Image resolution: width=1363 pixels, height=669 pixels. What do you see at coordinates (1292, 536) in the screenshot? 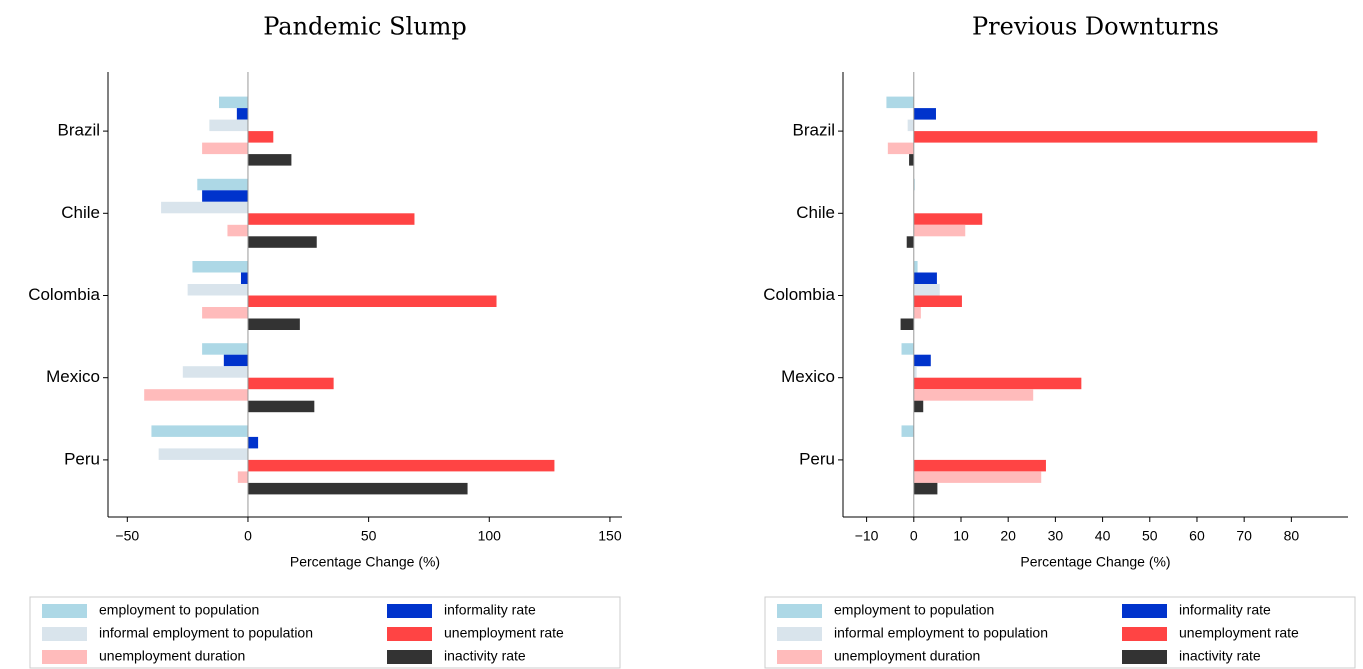
I see `x-tick-label: 80` at bounding box center [1292, 536].